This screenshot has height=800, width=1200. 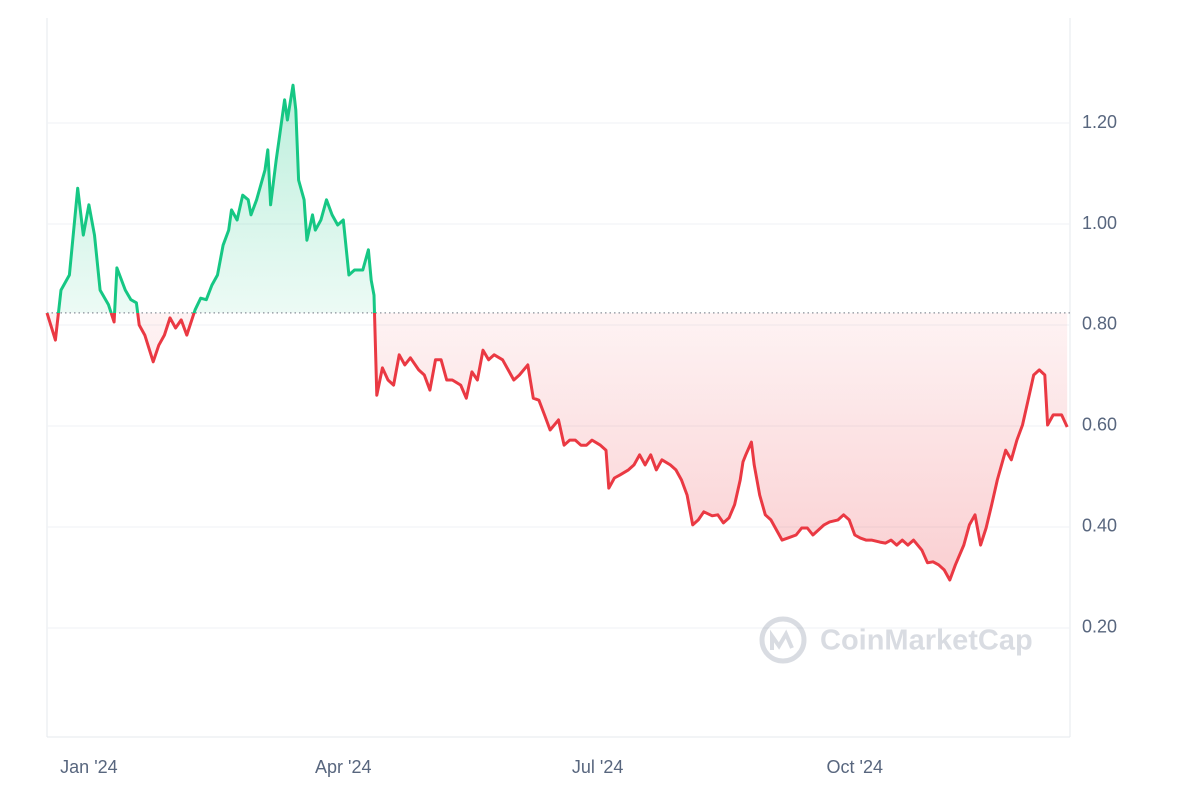 I want to click on y-tick-label: 0.40, so click(x=1099, y=526).